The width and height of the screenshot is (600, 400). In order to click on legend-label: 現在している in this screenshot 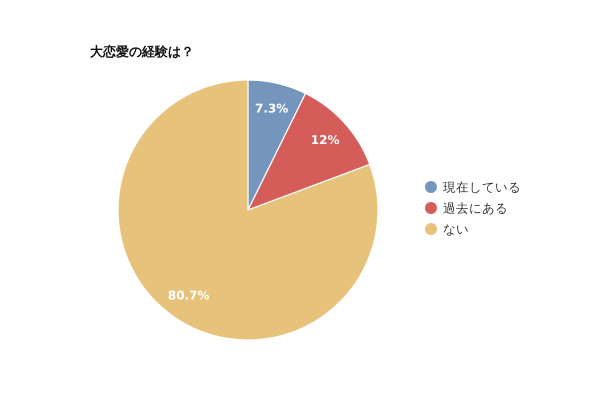, I will do `click(482, 187)`.